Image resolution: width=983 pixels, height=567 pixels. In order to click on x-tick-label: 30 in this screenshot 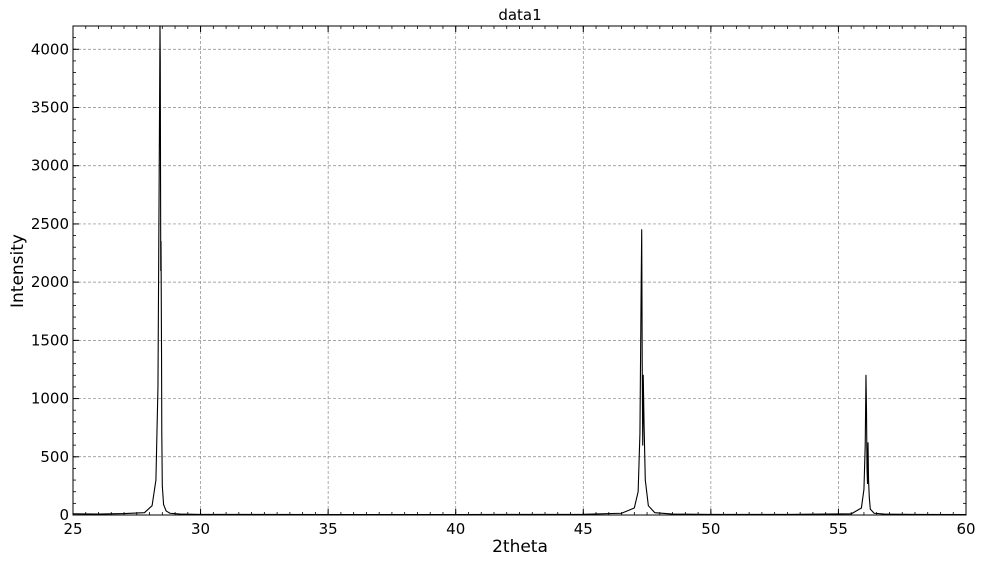, I will do `click(200, 529)`.